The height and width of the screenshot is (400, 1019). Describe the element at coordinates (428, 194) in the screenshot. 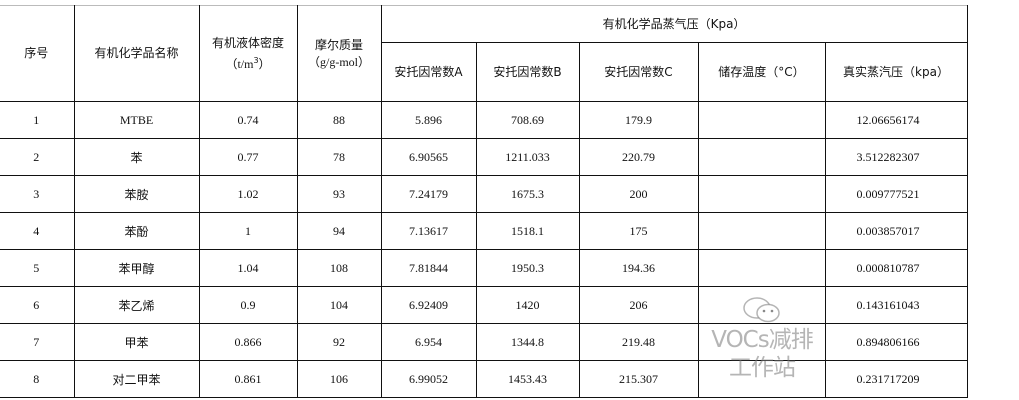

I see `cell-a: 7.24179` at that location.